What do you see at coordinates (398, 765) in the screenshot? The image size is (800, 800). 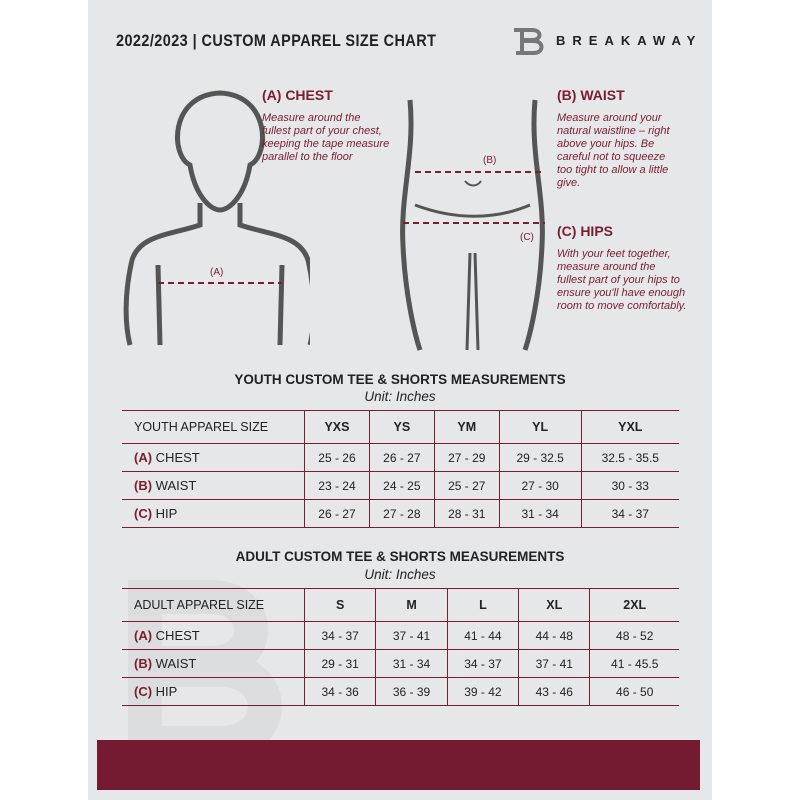 I see `footer-bar` at bounding box center [398, 765].